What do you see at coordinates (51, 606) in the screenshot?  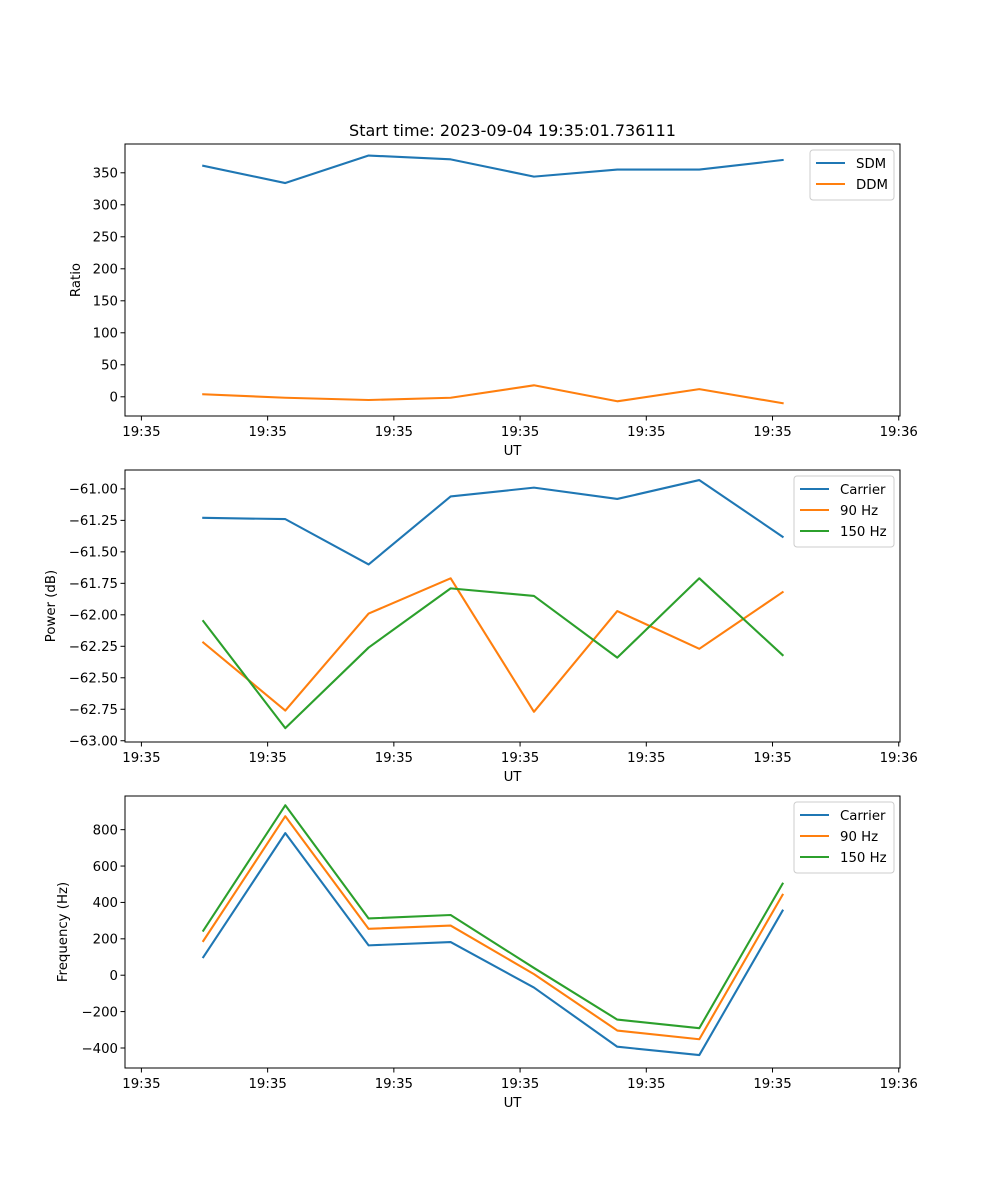 I see `y-axis-label: Power (dB)` at bounding box center [51, 606].